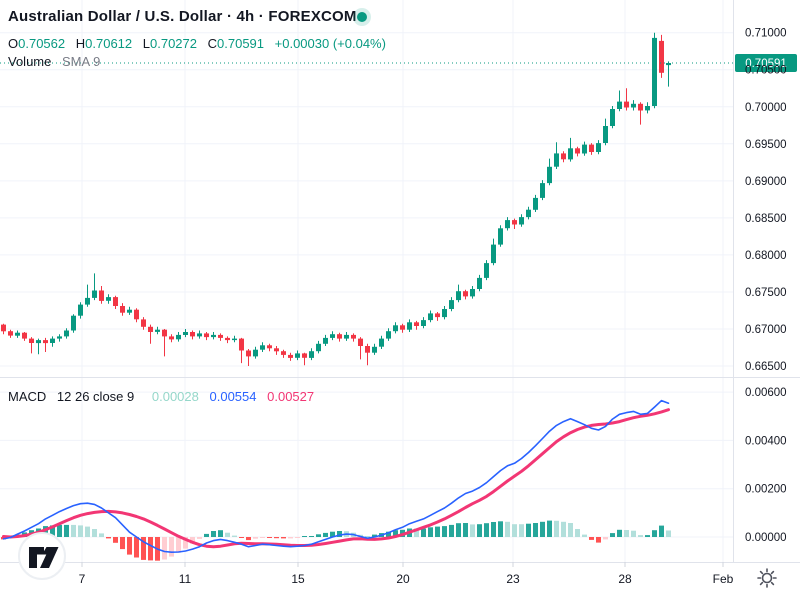  I want to click on svg-text: 0.68000, so click(766, 256).